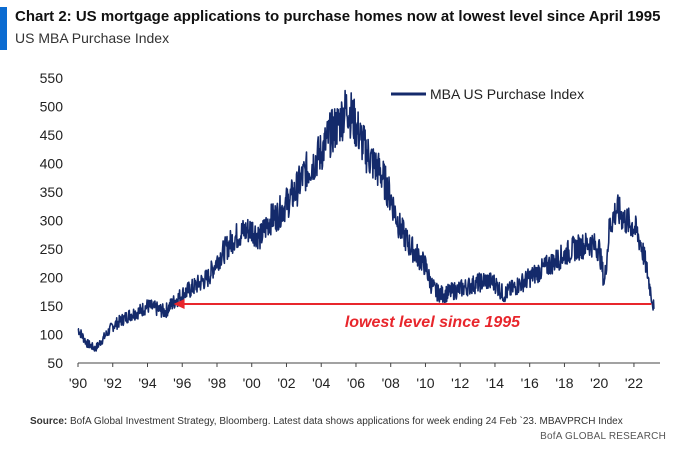 Image resolution: width=680 pixels, height=449 pixels. What do you see at coordinates (52, 306) in the screenshot?
I see `y-tick-label: 150` at bounding box center [52, 306].